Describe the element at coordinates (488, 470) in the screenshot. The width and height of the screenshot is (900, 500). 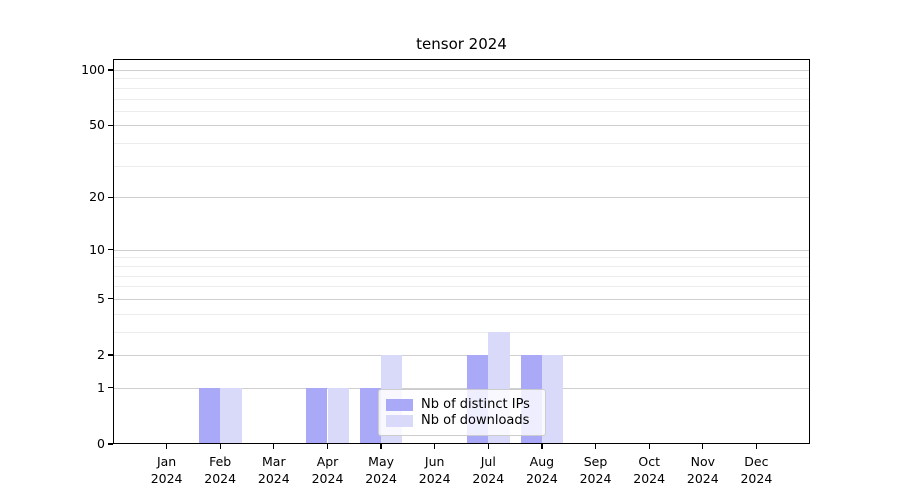
I see `x-tick-label: Jul 2024` at that location.